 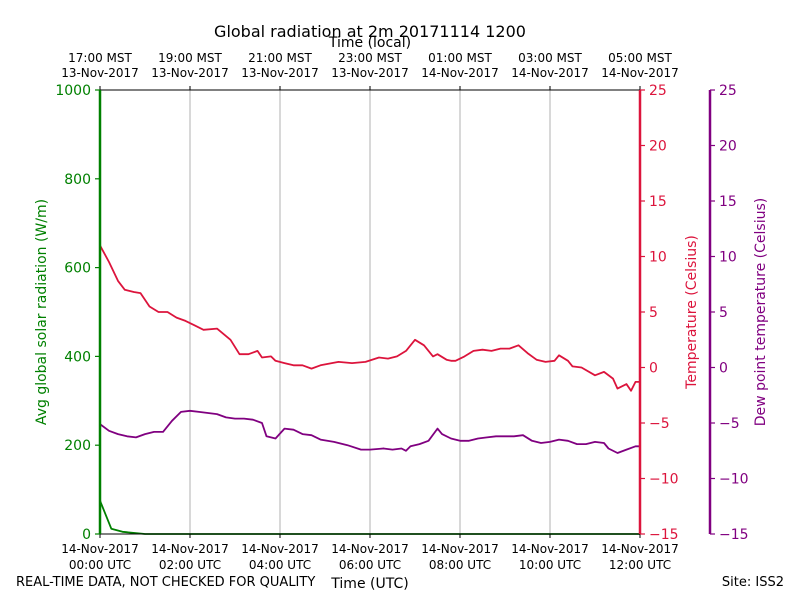 I want to click on top-tick-label: 03:00 MST, so click(x=550, y=58).